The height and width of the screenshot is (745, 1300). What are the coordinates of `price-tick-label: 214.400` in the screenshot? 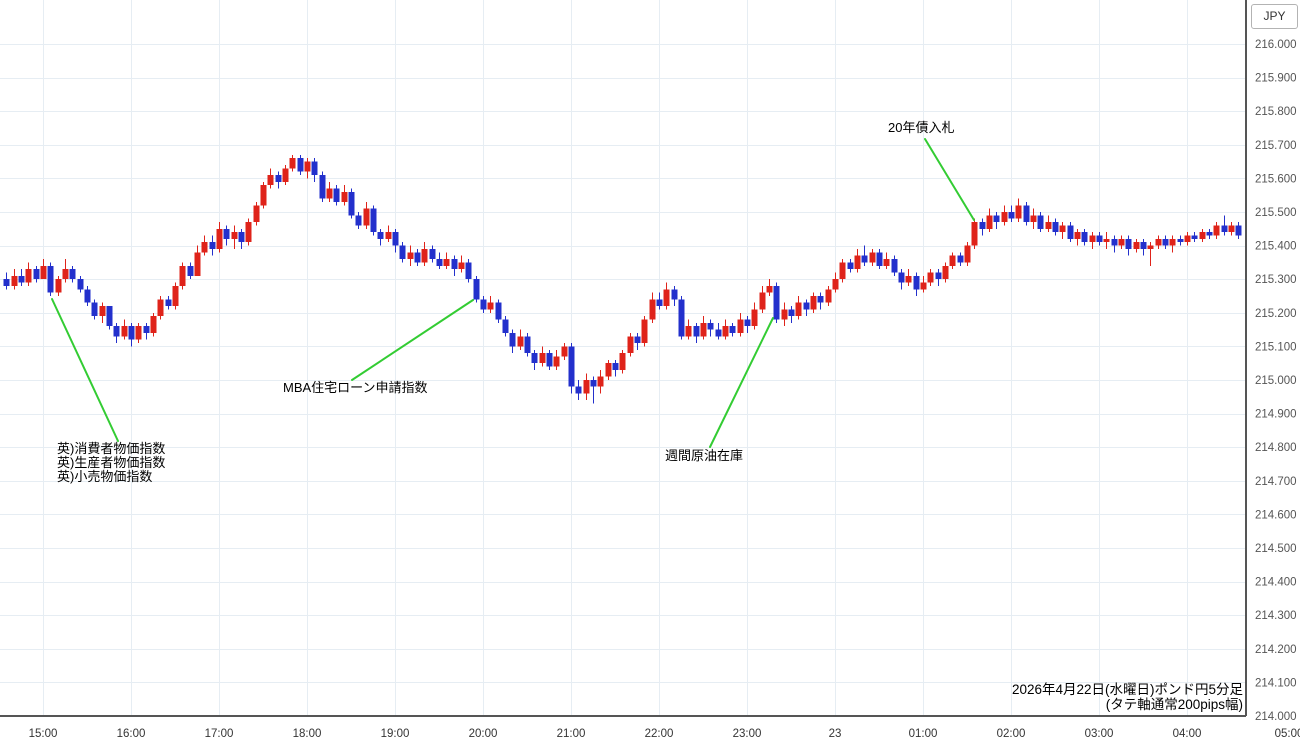 It's located at (1276, 583).